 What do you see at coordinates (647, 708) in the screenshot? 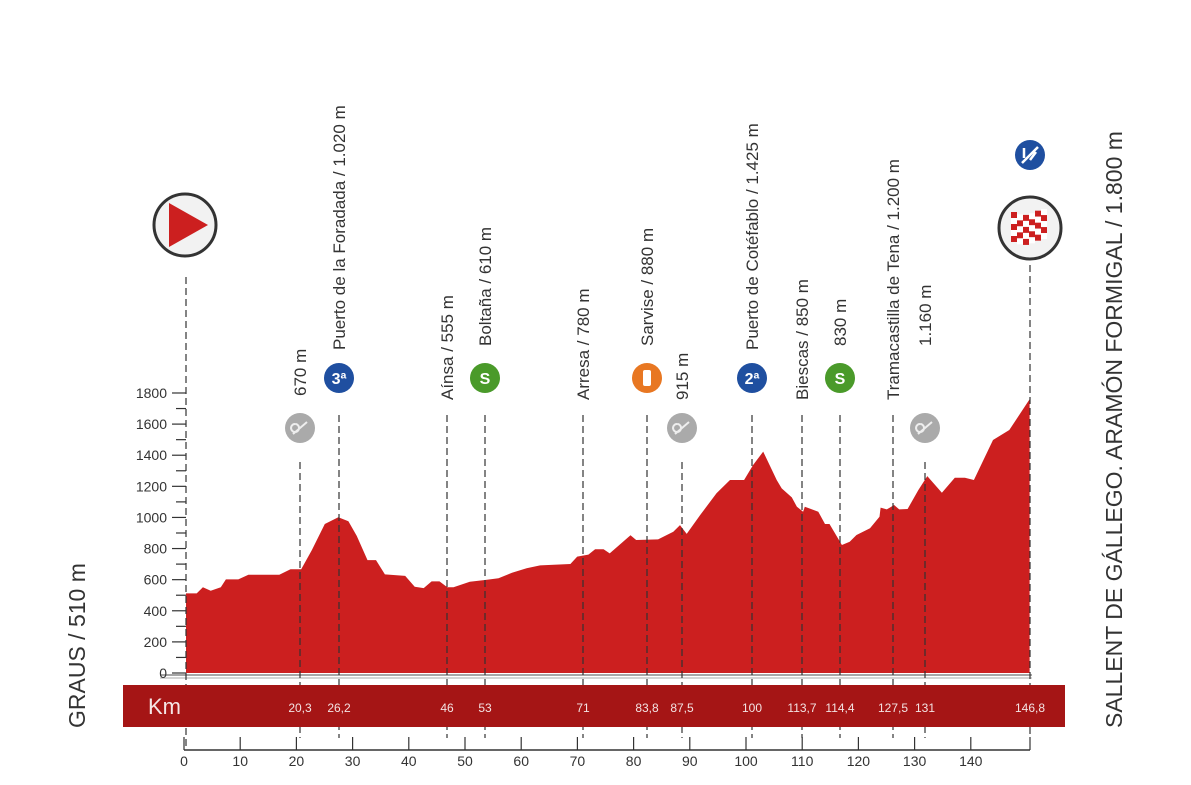
I see `km-marker-label: 83,8` at bounding box center [647, 708].